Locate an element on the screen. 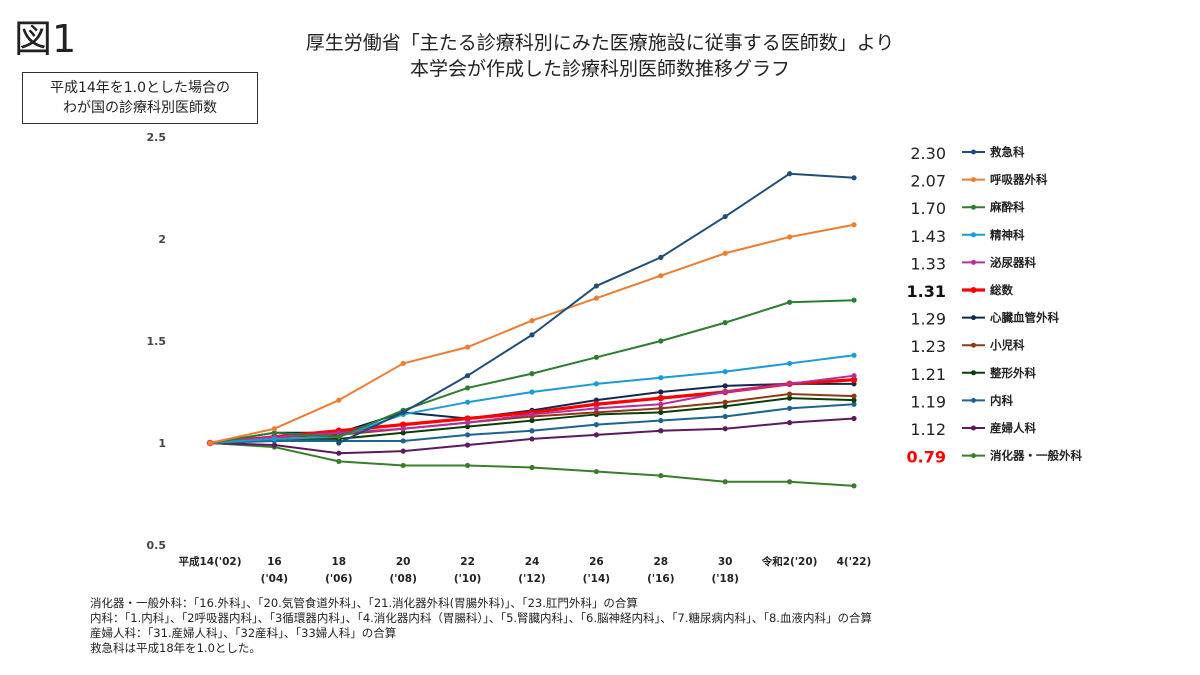 The height and width of the screenshot is (675, 1200). legend-final-value: 1.12 is located at coordinates (928, 429).